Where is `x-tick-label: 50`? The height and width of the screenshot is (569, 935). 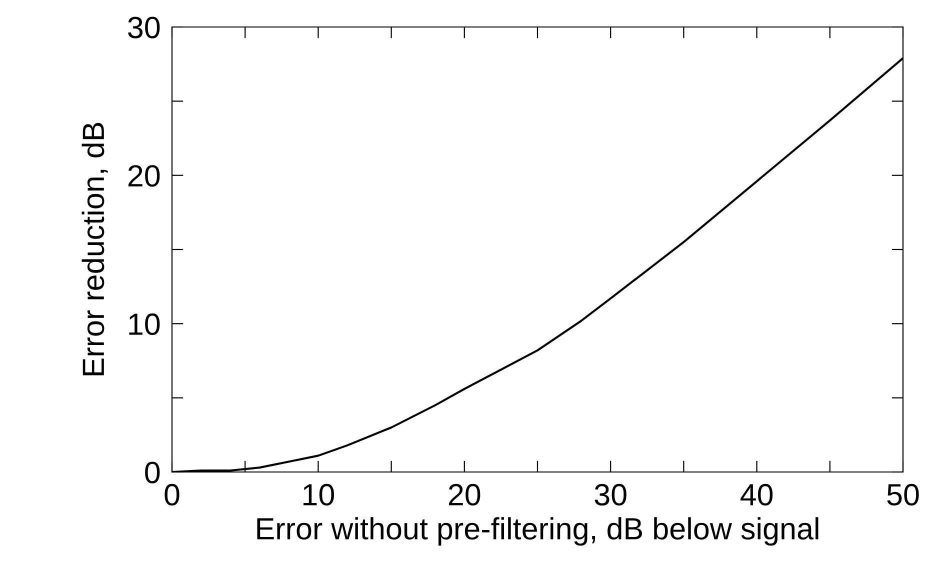 x-tick-label: 50 is located at coordinates (903, 495).